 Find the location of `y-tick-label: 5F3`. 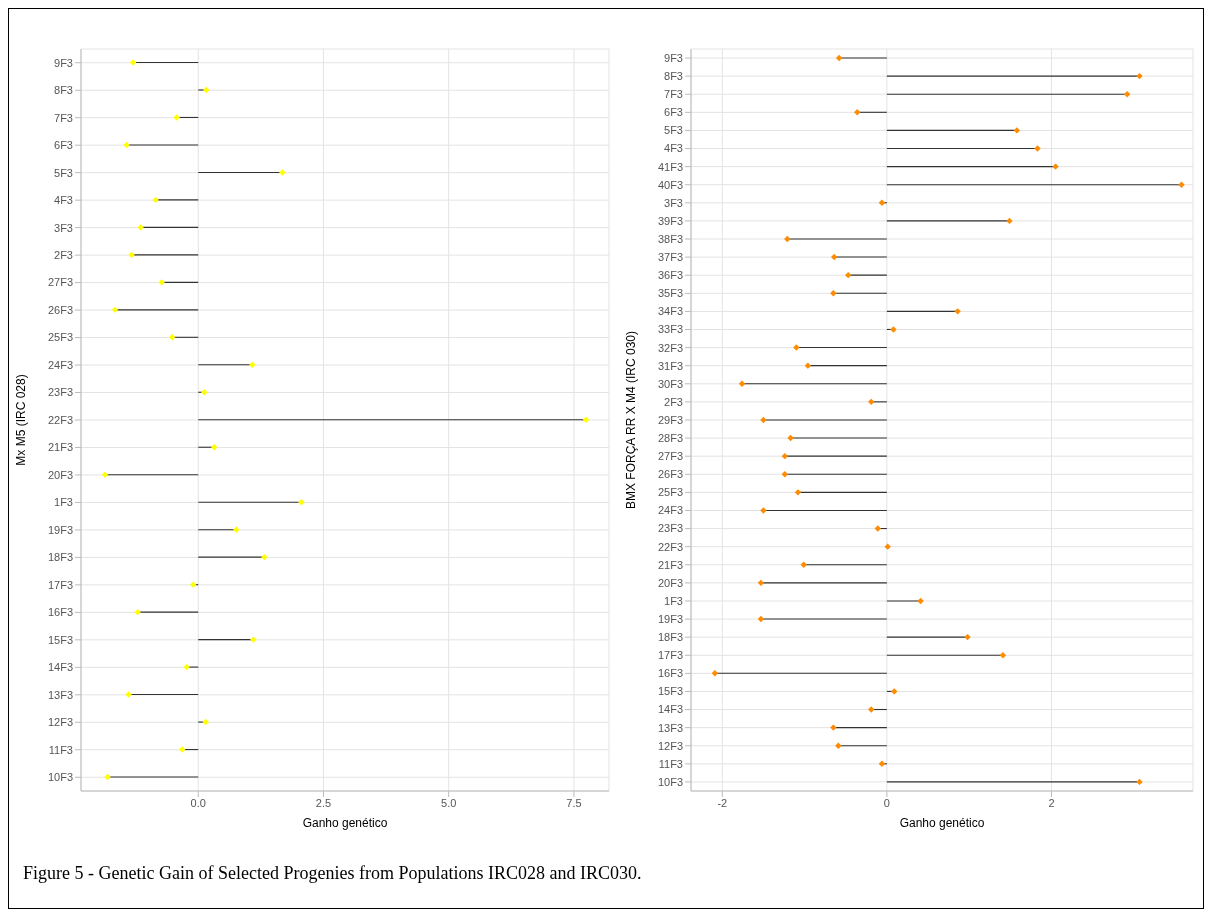

y-tick-label: 5F3 is located at coordinates (63, 172).